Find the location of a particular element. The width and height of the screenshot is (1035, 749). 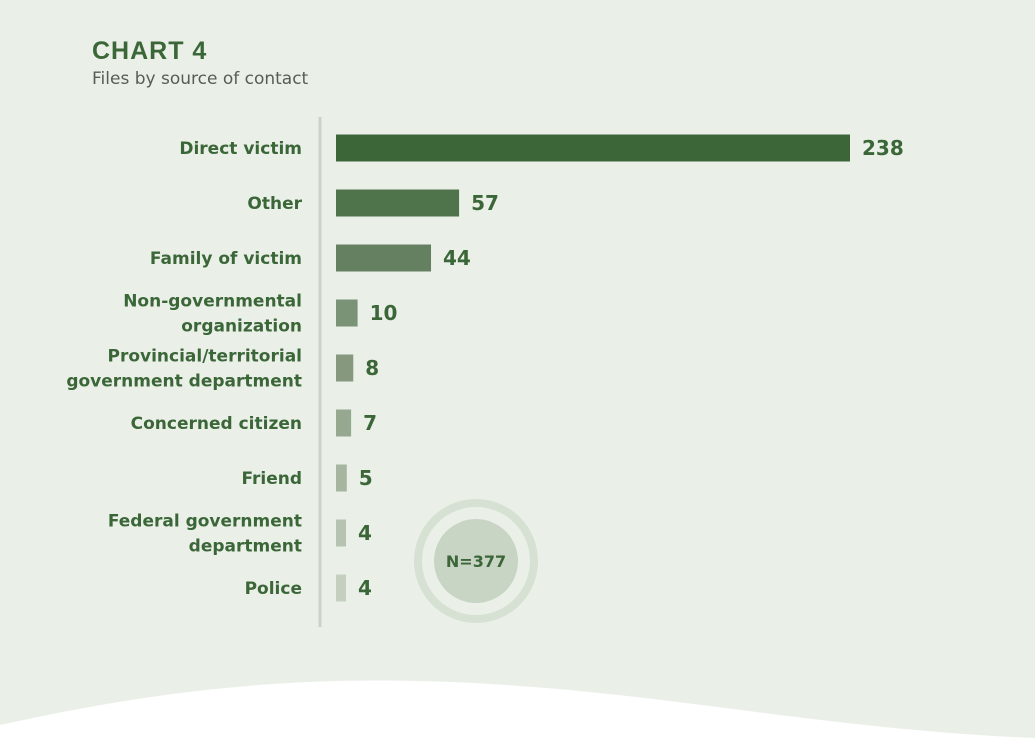

category-label: Other is located at coordinates (274, 204).